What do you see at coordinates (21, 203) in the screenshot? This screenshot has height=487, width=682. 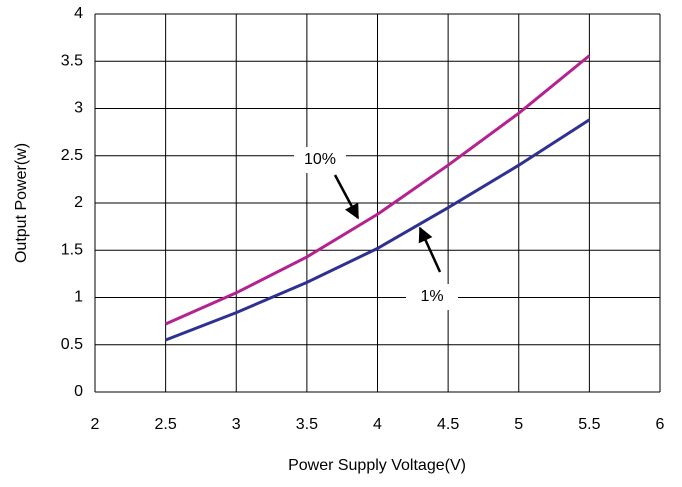 I see `y-axis-label: Output Power(w)` at bounding box center [21, 203].